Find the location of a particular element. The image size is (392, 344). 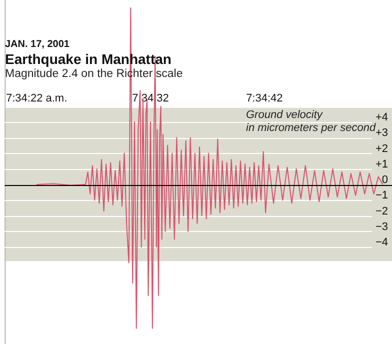

y-tick-label: +4 is located at coordinates (381, 117).